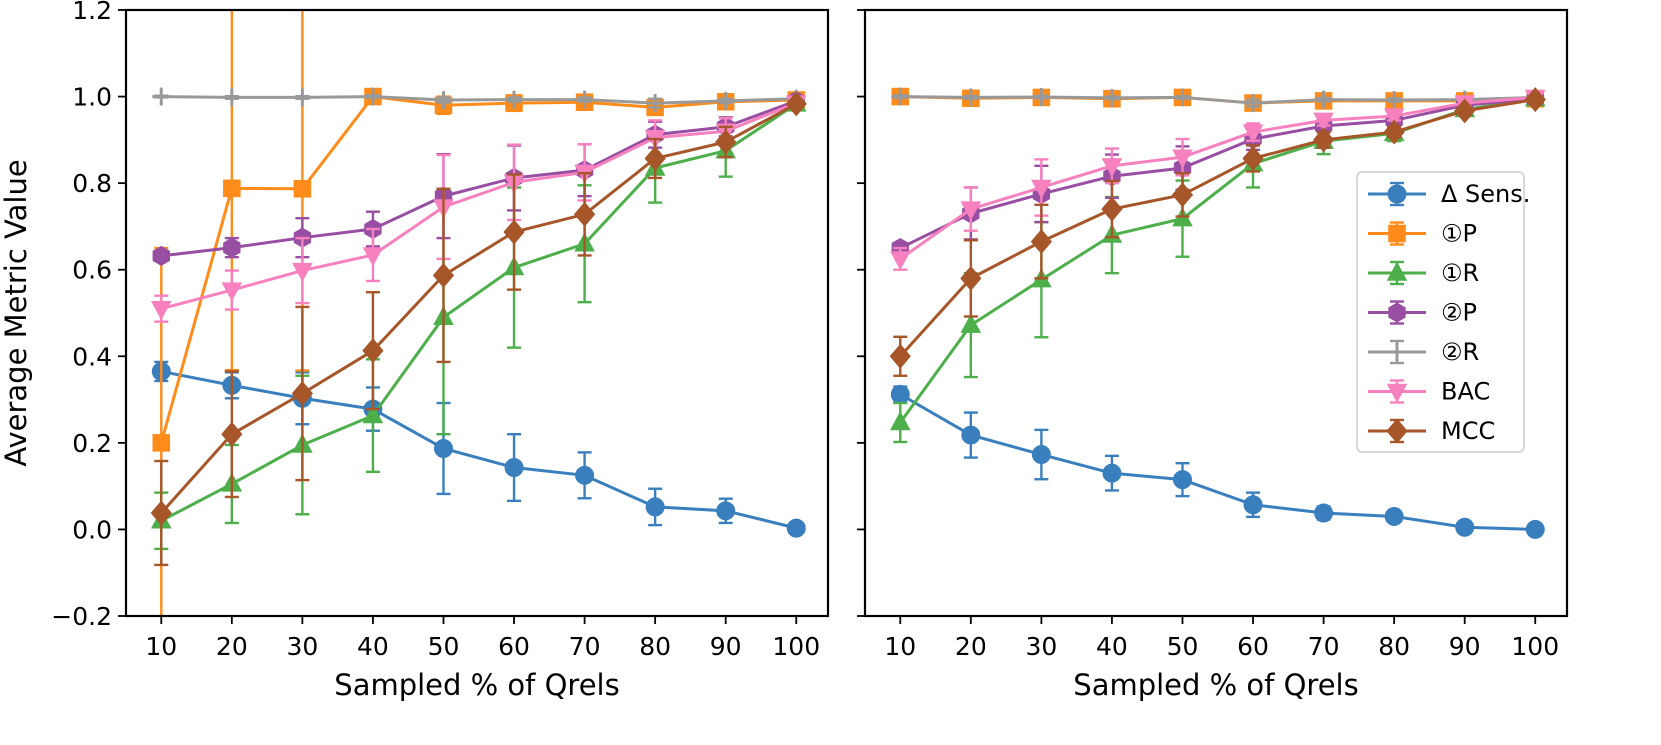 The height and width of the screenshot is (745, 1661). I want to click on series-bac, so click(1217, 180).